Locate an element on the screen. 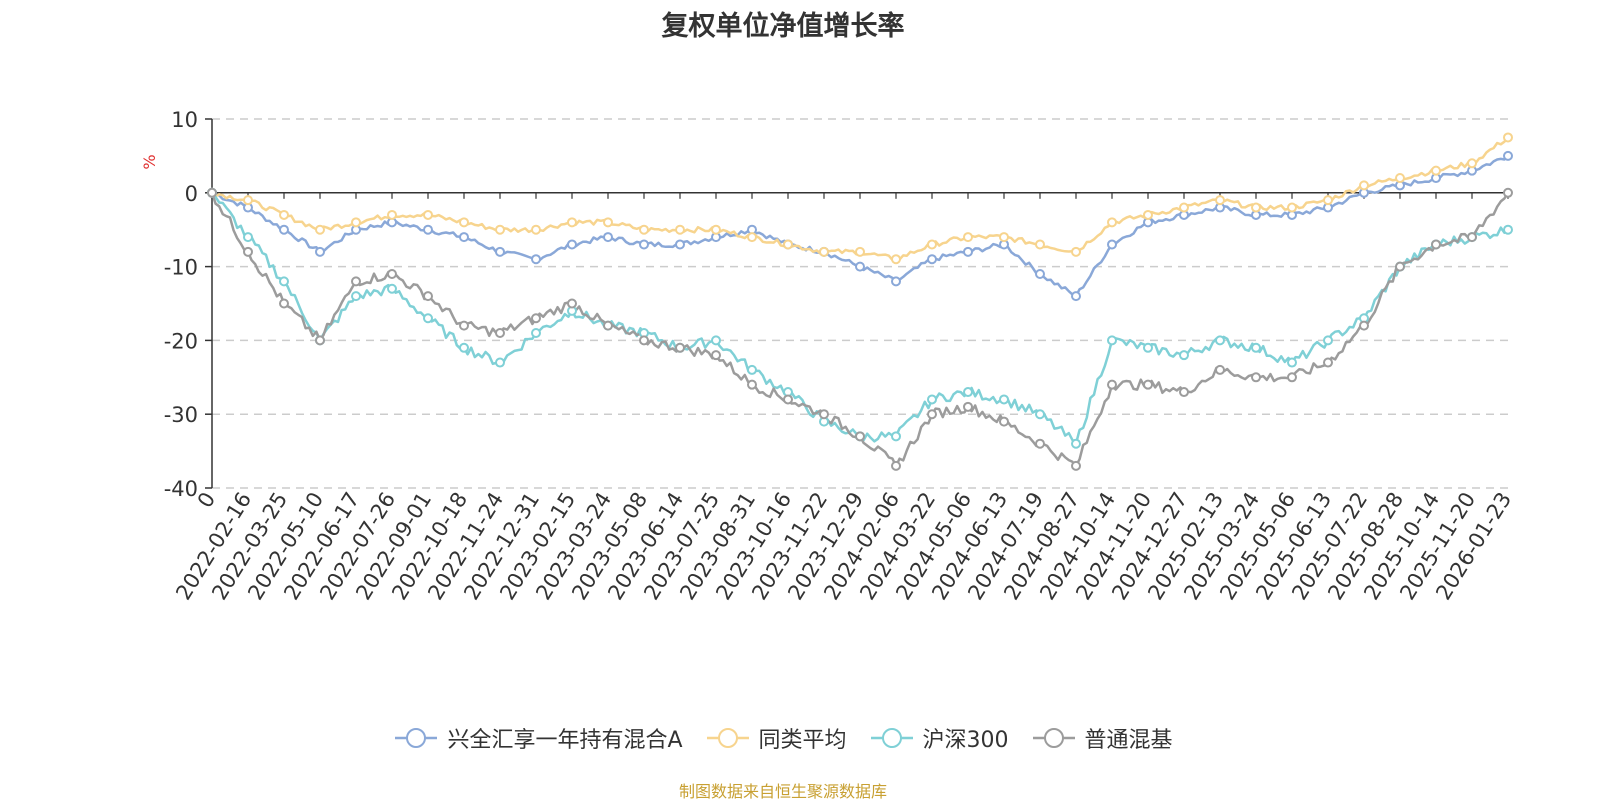  legend-label: 普通混基 is located at coordinates (1128, 740).